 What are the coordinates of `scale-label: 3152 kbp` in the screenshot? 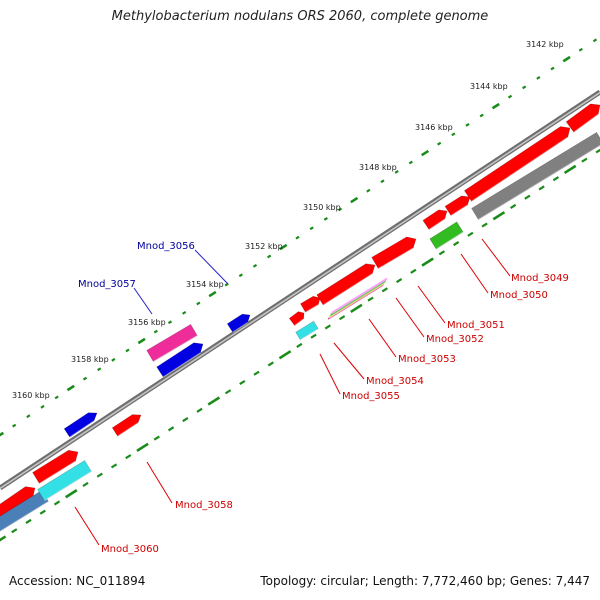 It's located at (264, 246).